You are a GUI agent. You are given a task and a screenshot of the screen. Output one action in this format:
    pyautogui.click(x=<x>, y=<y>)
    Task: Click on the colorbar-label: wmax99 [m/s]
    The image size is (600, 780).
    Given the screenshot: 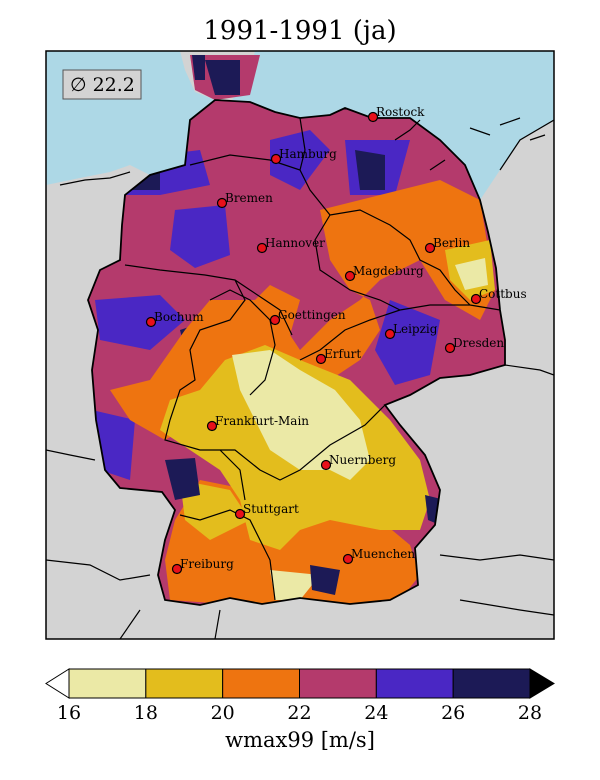 What is the action you would take?
    pyautogui.click(x=300, y=740)
    